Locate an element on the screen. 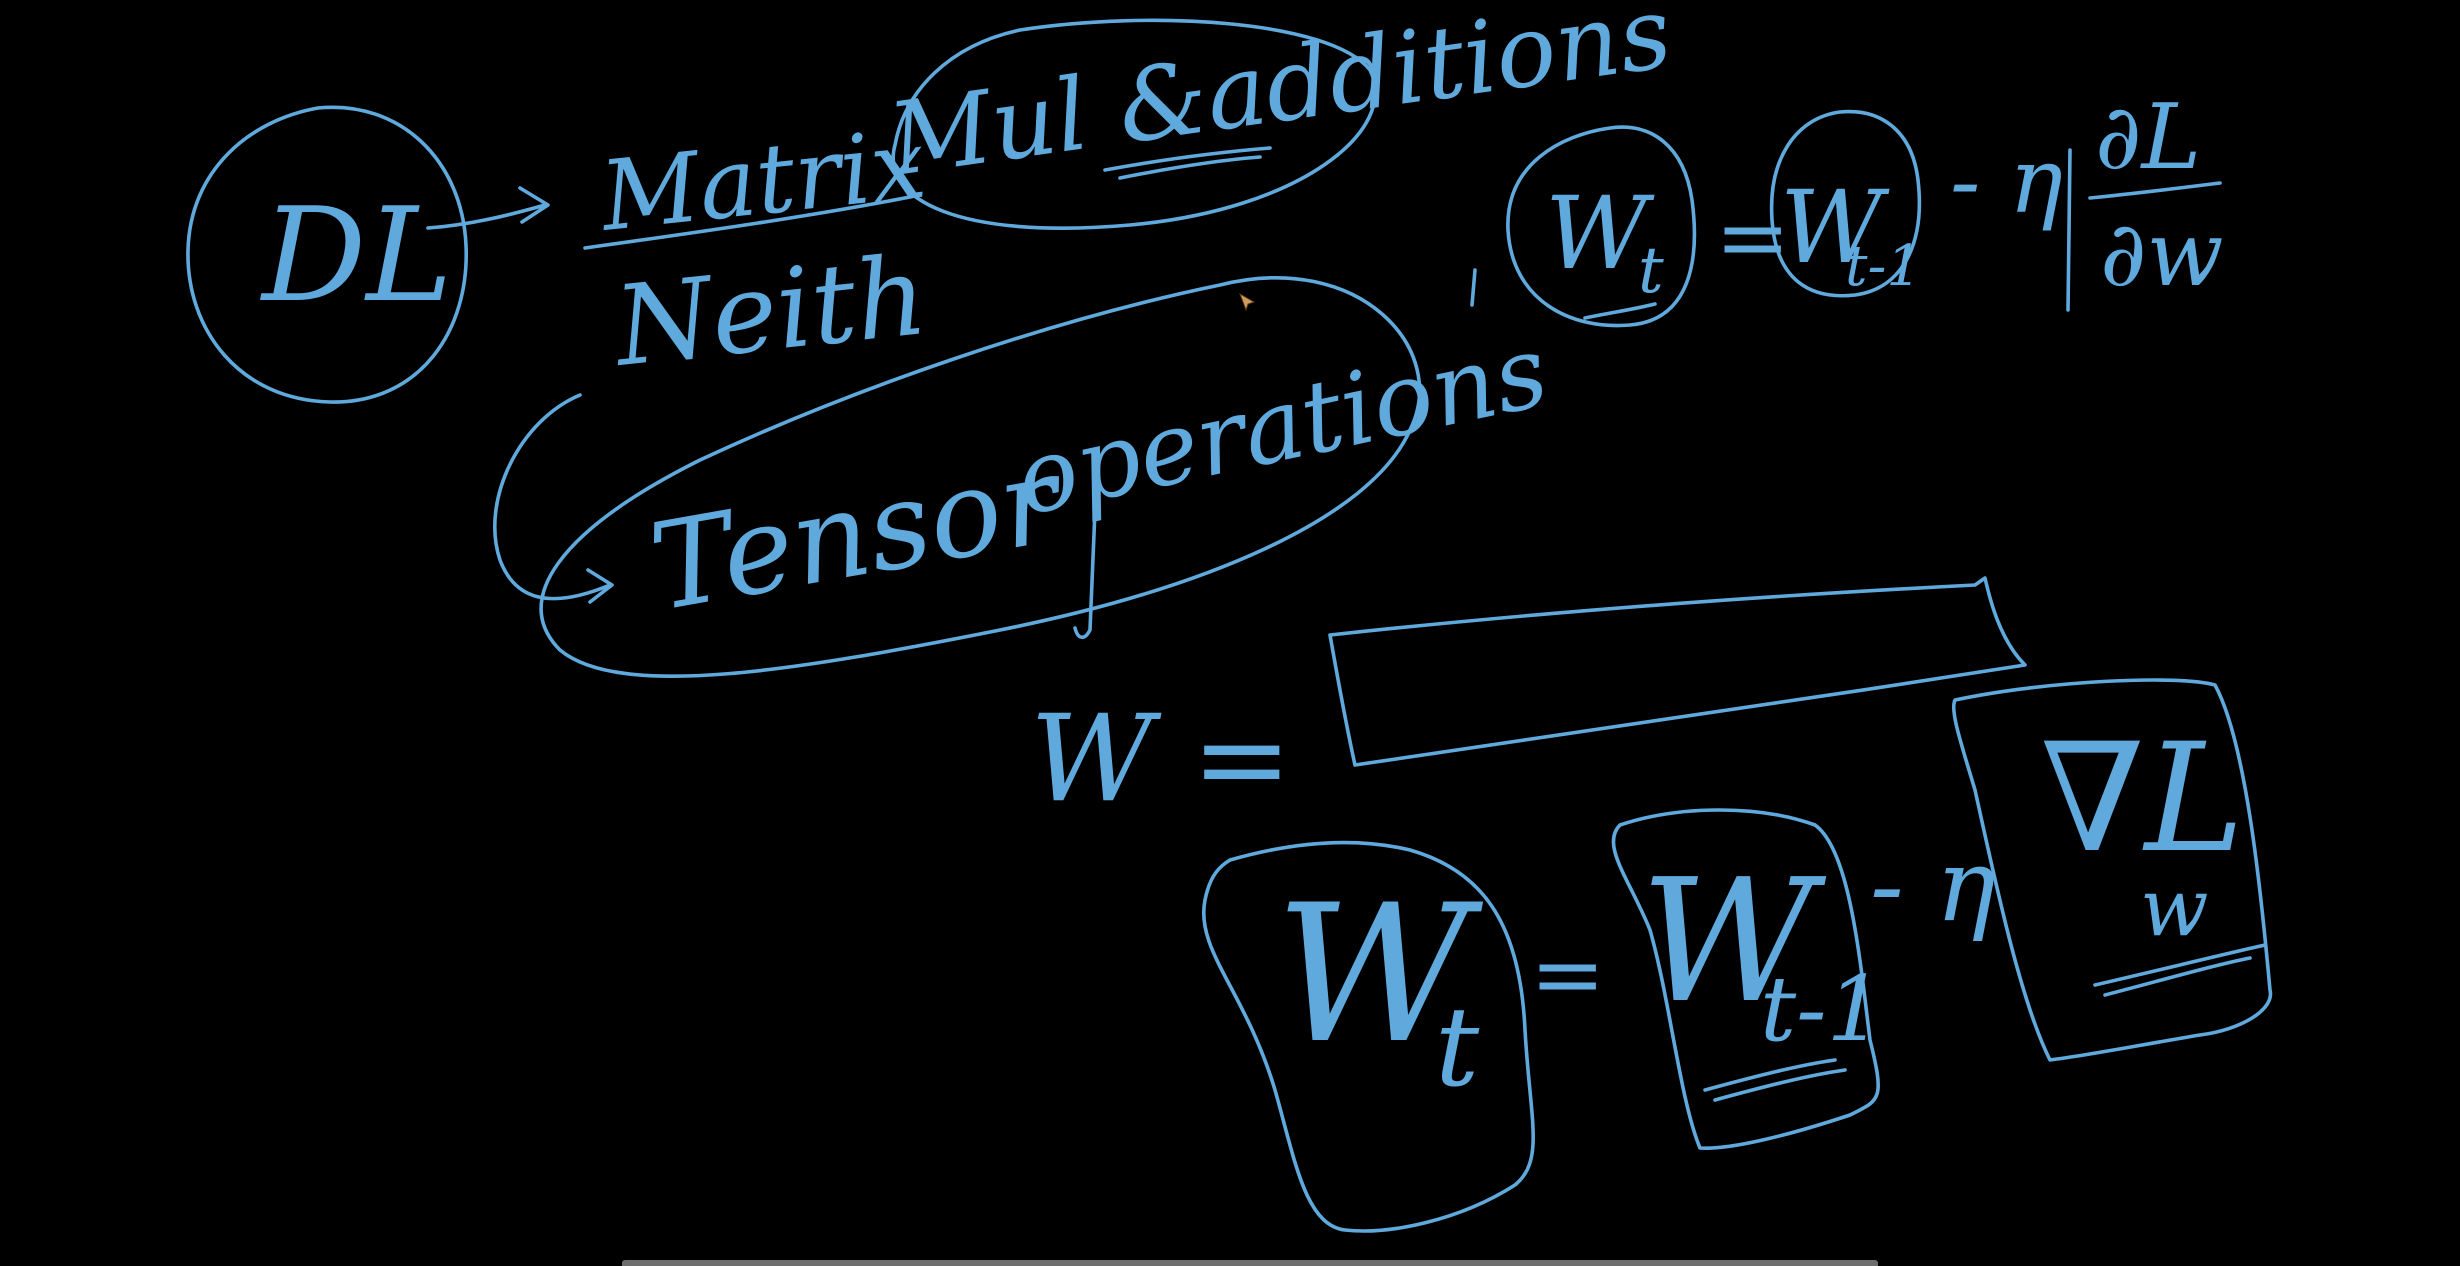 The height and width of the screenshot is (1266, 2460). dl-label: DL is located at coordinates (356, 255).